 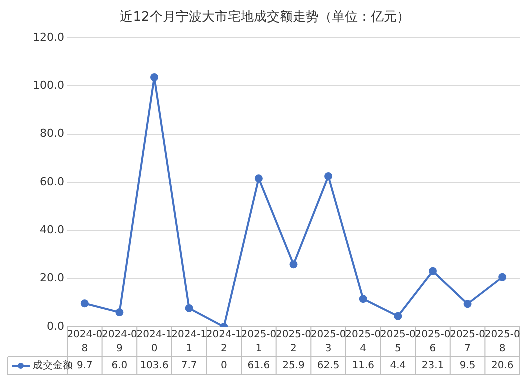 I want to click on x-tick-label: 2025-03, so click(x=328, y=342).